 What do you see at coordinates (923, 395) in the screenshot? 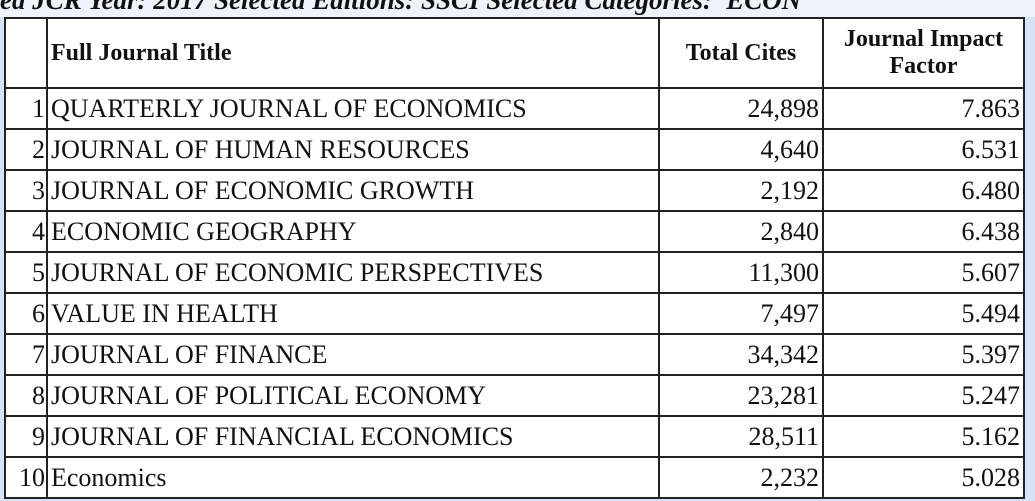
I see `table-cell: 5.247` at bounding box center [923, 395].